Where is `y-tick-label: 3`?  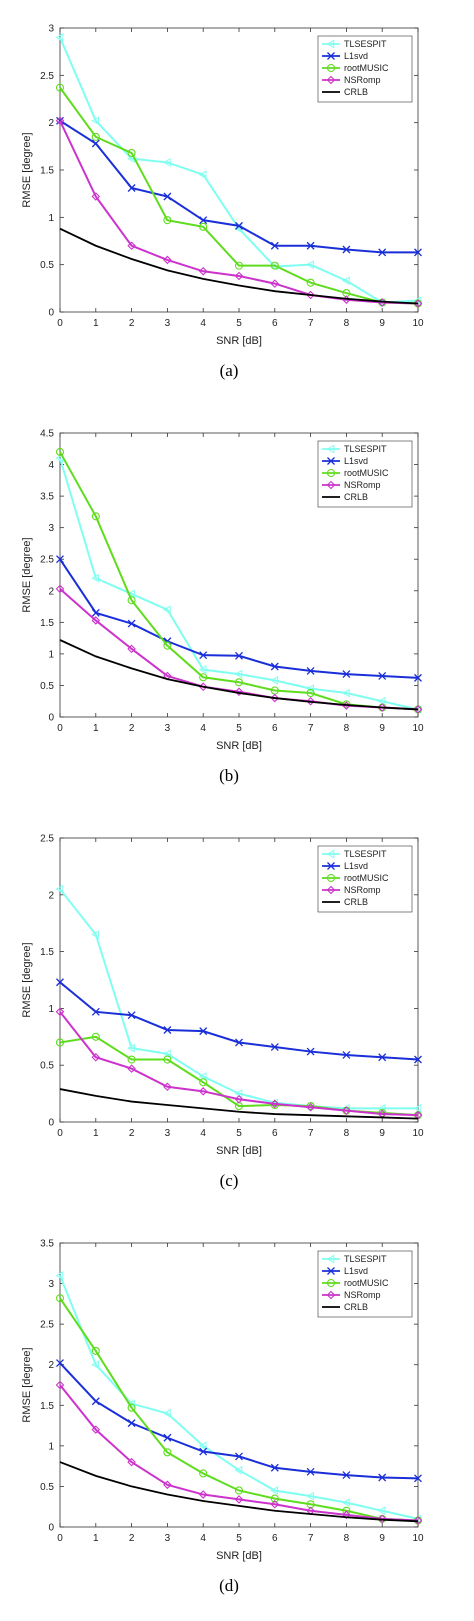 y-tick-label: 3 is located at coordinates (51, 29).